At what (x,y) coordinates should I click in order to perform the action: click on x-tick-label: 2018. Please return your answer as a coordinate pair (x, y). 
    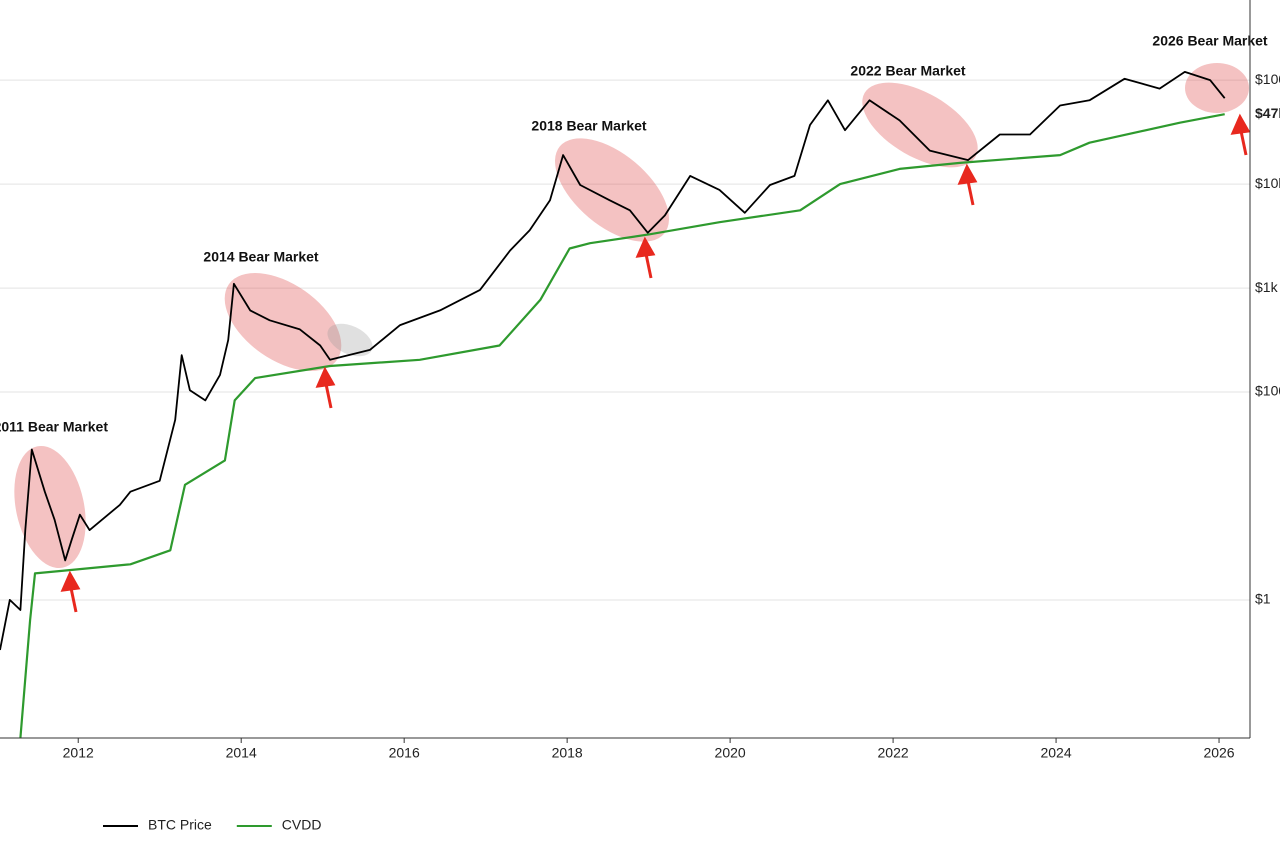
    Looking at the image, I should click on (567, 753).